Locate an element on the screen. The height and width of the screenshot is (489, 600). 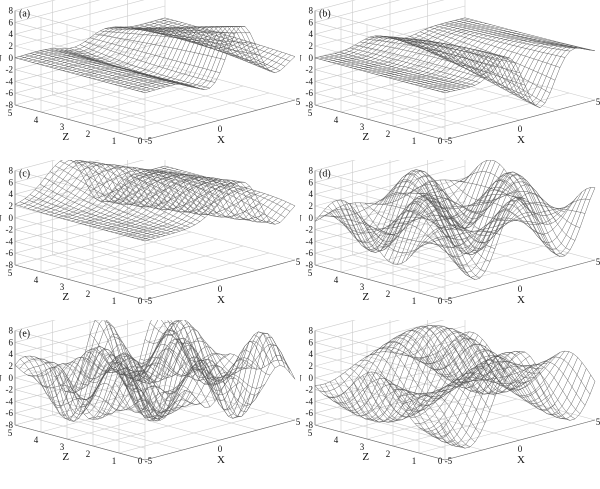
x-axis is located at coordinates (520, 120).